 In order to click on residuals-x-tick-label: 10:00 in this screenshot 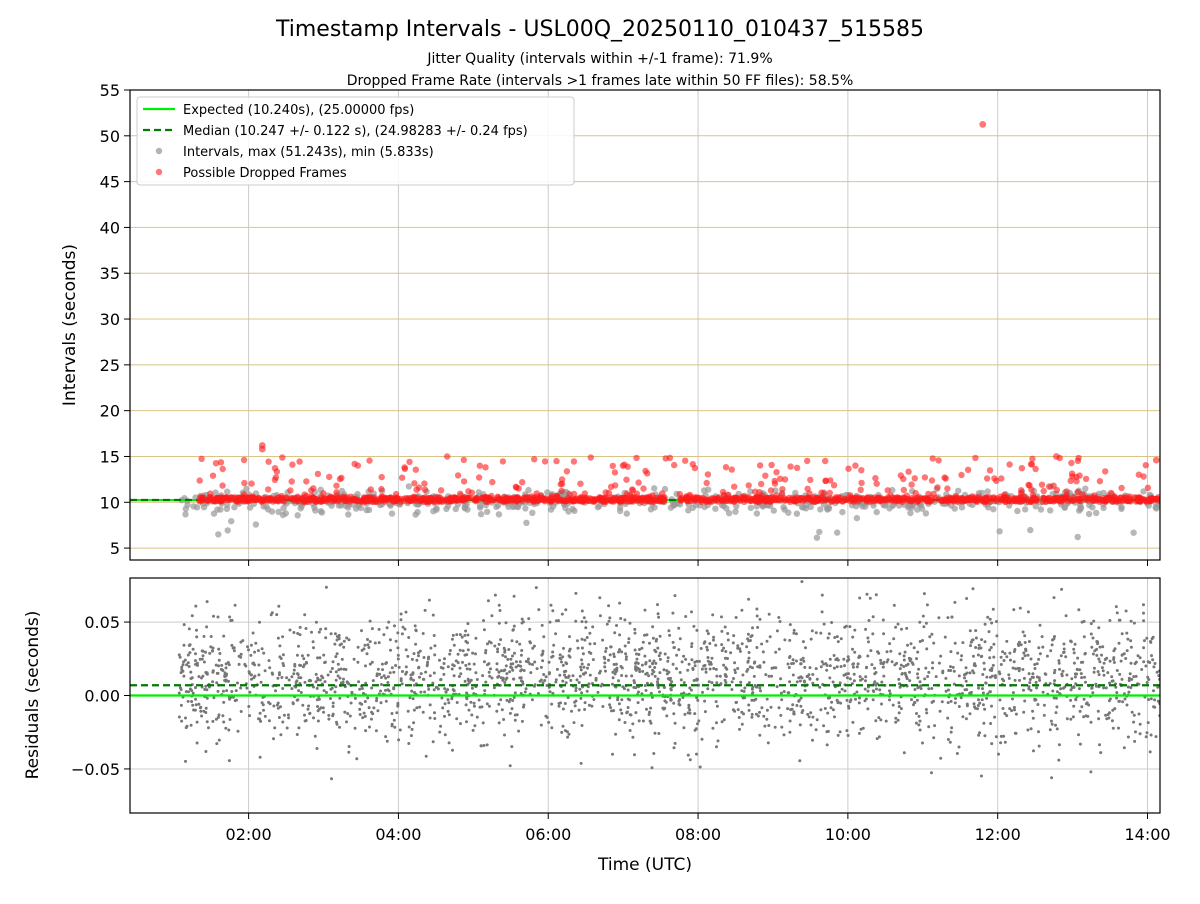, I will do `click(848, 834)`.